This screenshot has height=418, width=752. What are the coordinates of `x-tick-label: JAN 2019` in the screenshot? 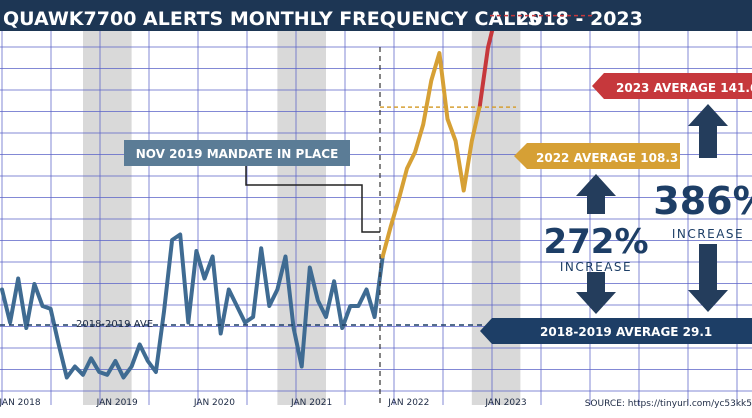 It's located at (117, 403).